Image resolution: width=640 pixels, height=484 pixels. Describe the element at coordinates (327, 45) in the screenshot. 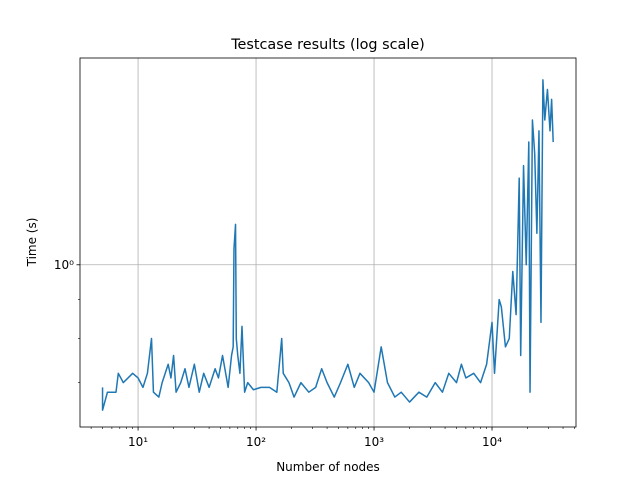

I see `chart-title: Testcase results (log scale)` at that location.